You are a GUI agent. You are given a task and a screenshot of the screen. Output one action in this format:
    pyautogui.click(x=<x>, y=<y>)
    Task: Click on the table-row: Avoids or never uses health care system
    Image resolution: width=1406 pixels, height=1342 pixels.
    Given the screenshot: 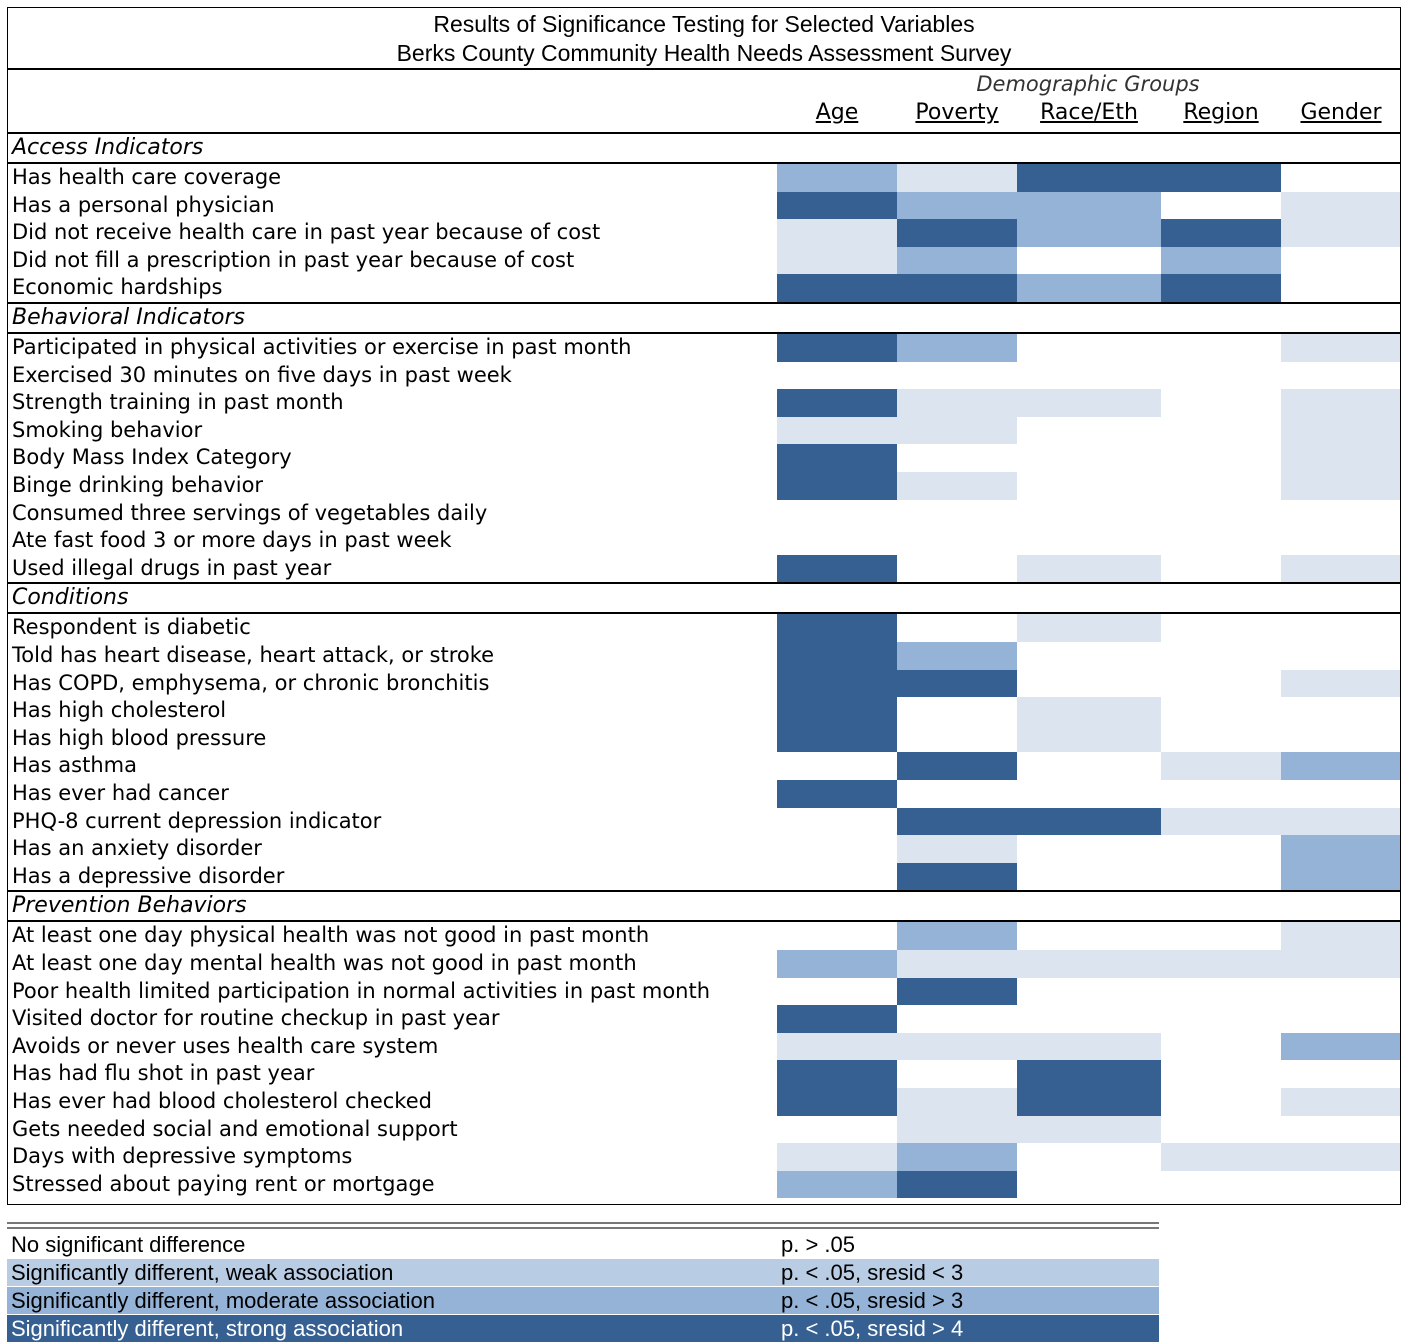 What is the action you would take?
    pyautogui.click(x=704, y=1046)
    